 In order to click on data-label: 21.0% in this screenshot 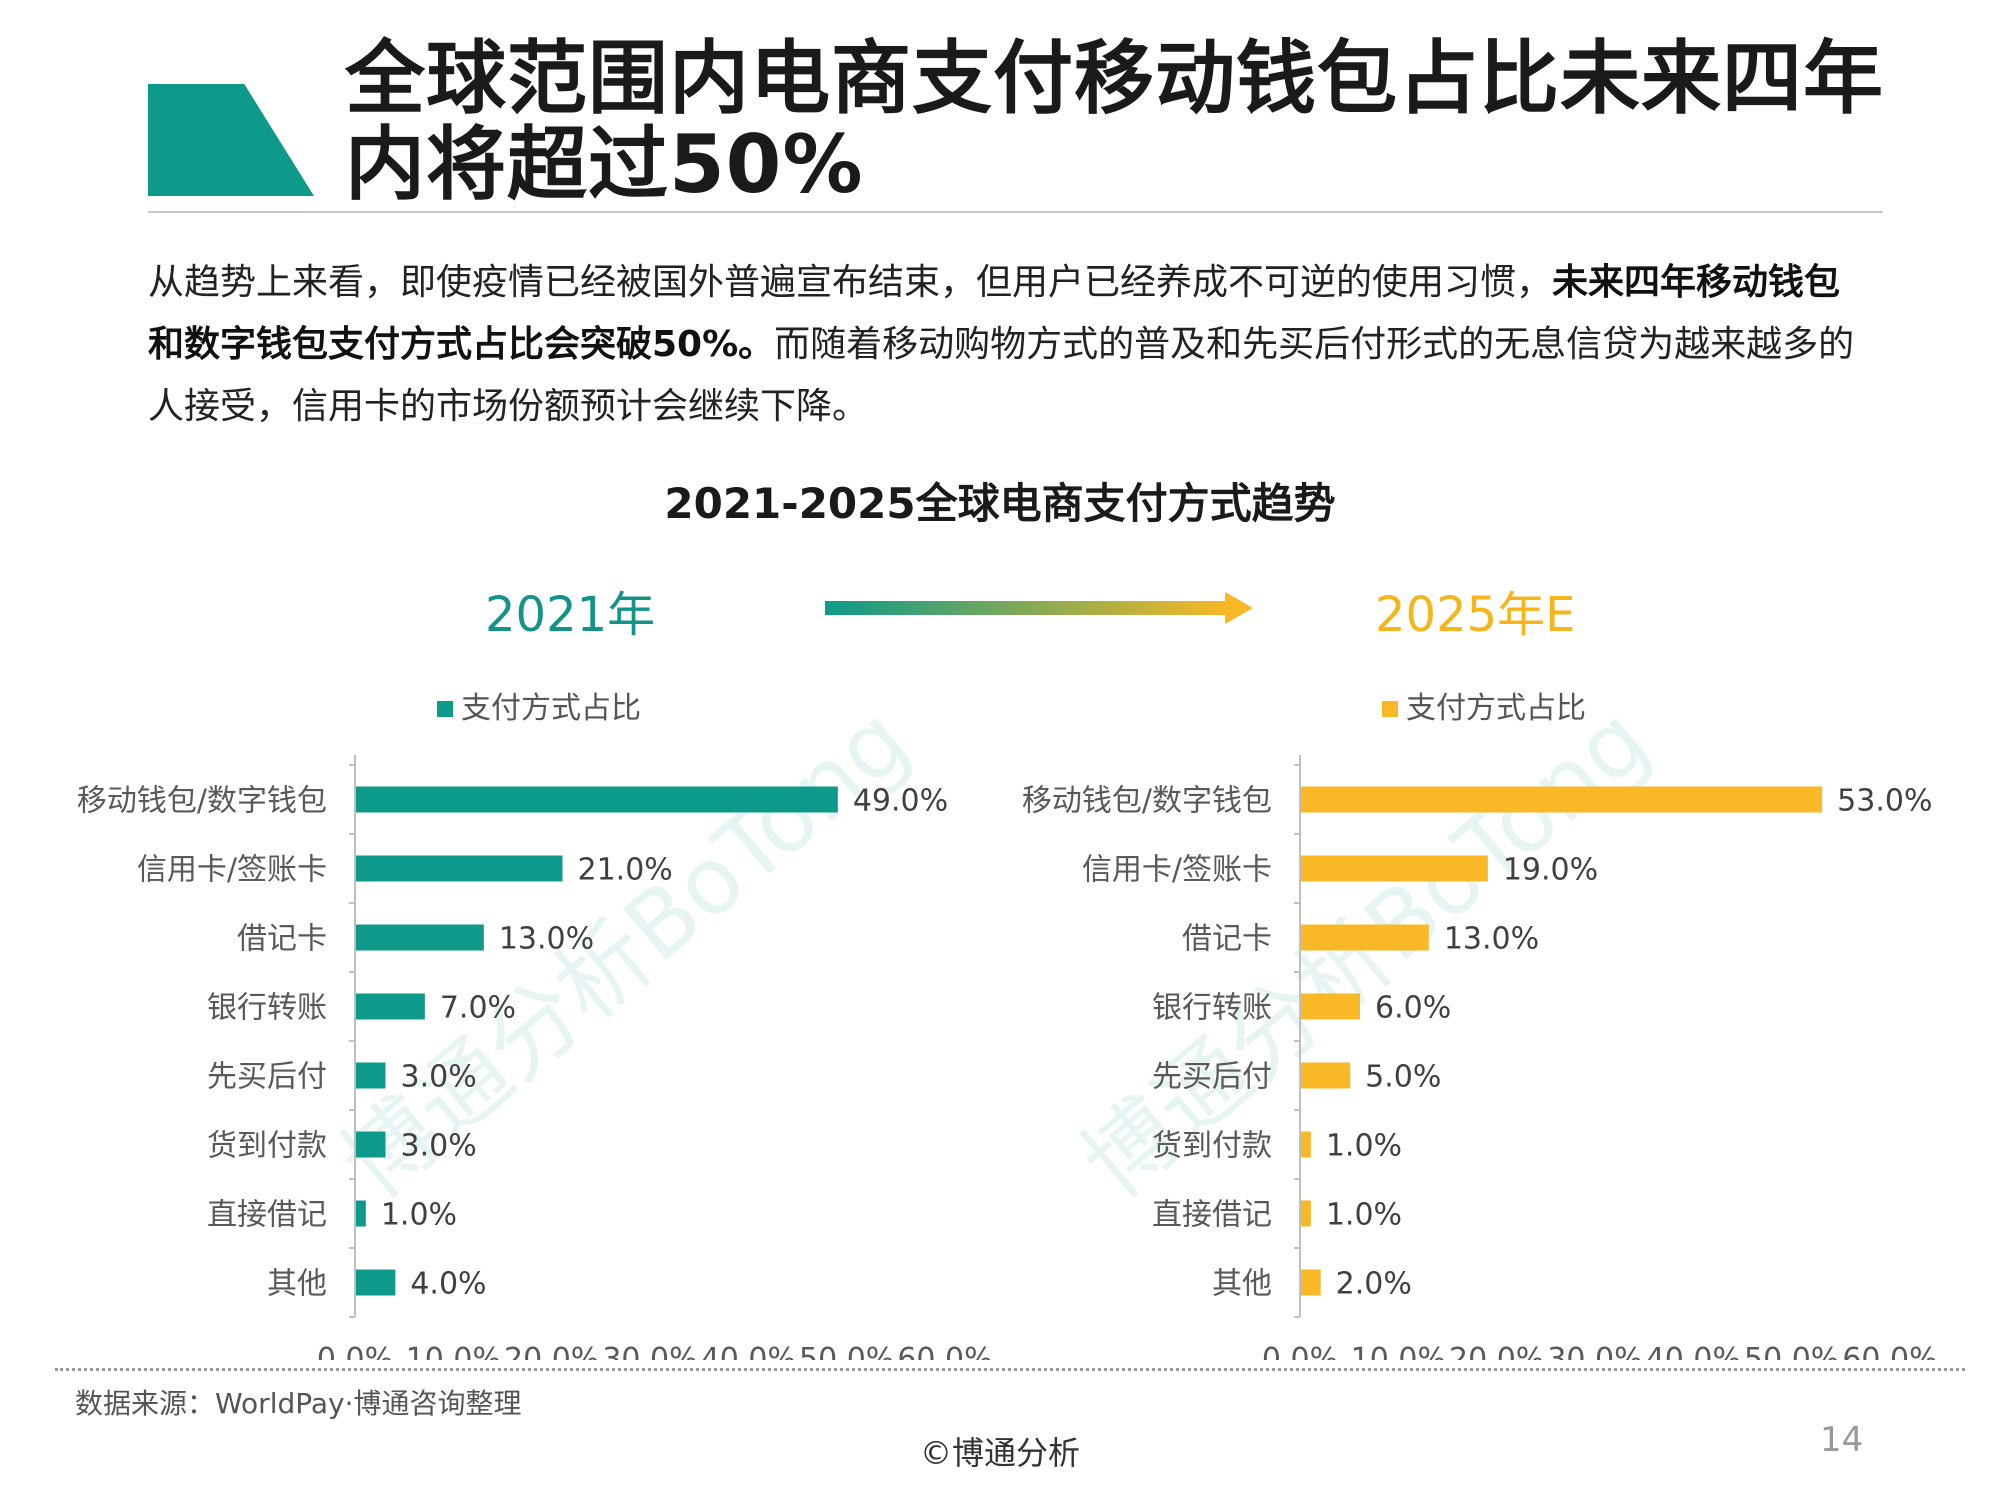, I will do `click(625, 870)`.